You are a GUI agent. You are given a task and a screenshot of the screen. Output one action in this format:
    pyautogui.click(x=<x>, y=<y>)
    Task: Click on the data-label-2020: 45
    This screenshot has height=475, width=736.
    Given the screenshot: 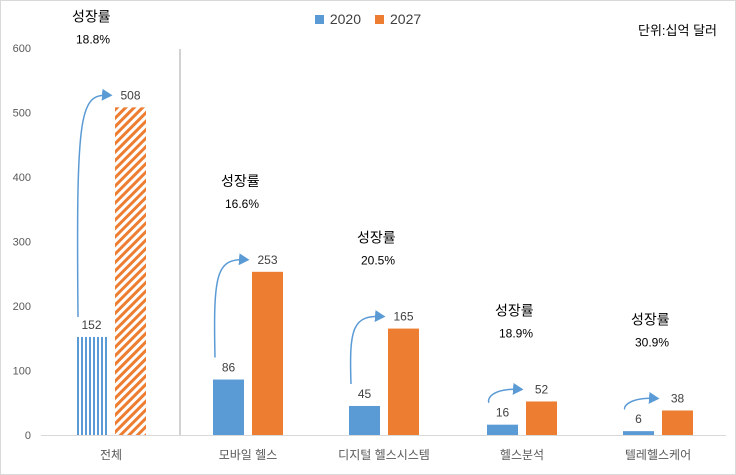 What is the action you would take?
    pyautogui.click(x=365, y=394)
    